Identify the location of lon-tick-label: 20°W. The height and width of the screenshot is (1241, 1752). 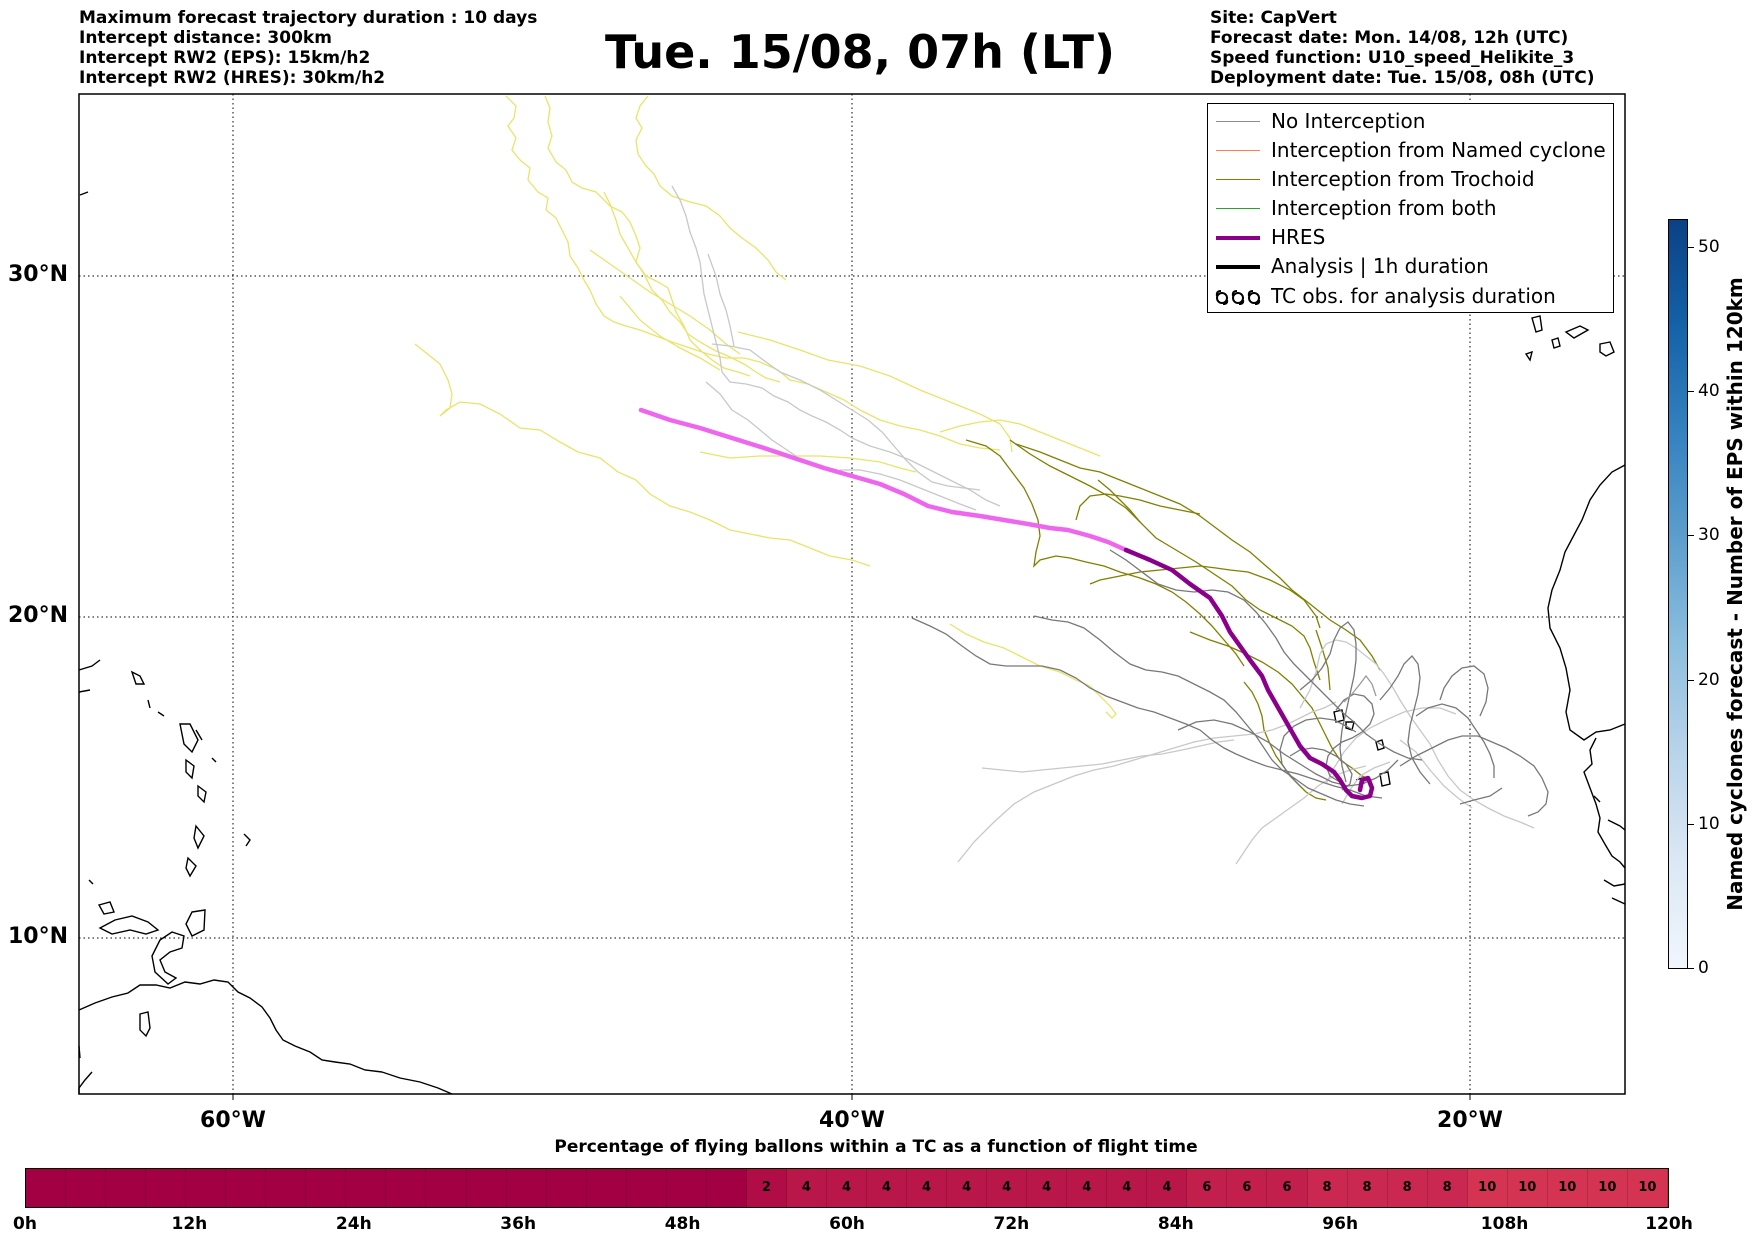
(1470, 1120).